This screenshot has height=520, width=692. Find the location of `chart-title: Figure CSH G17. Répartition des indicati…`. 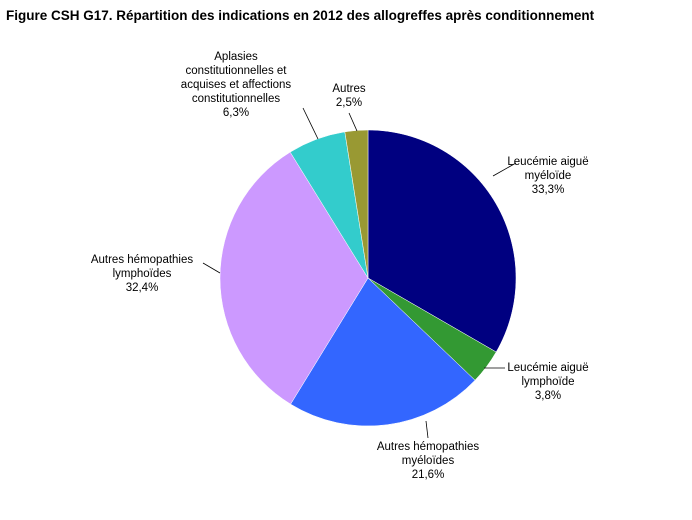

chart-title: Figure CSH G17. Répartition des indicati… is located at coordinates (300, 15).